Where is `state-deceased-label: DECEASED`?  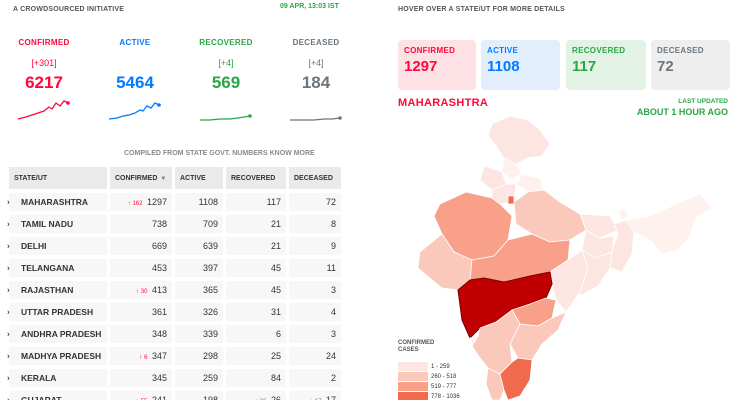
state-deceased-label: DECEASED is located at coordinates (680, 50).